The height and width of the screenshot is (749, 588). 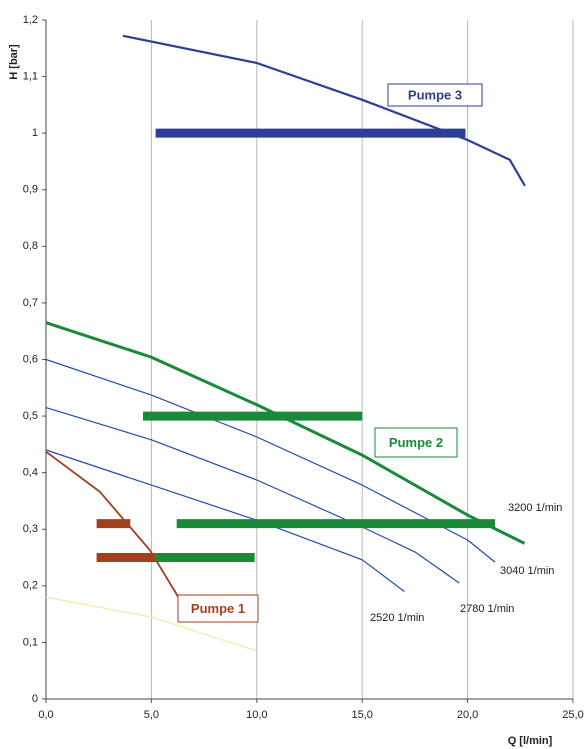 I want to click on y-tick-label: 1,1, so click(x=30, y=76).